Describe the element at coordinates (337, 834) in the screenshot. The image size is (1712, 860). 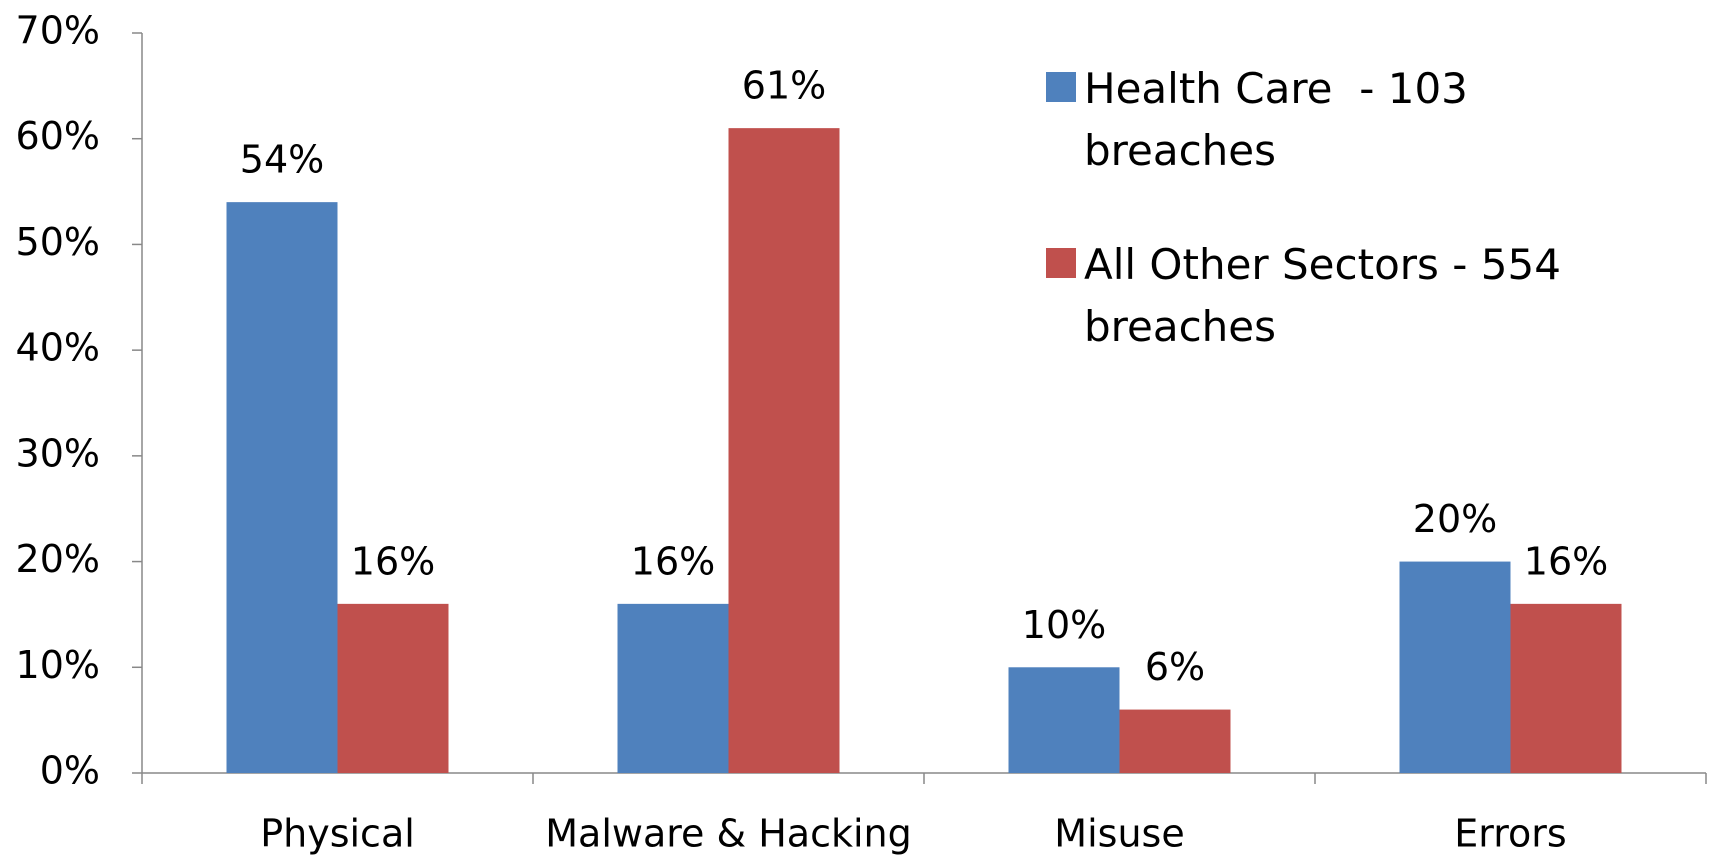
I see `x-tick-label: Physical` at that location.